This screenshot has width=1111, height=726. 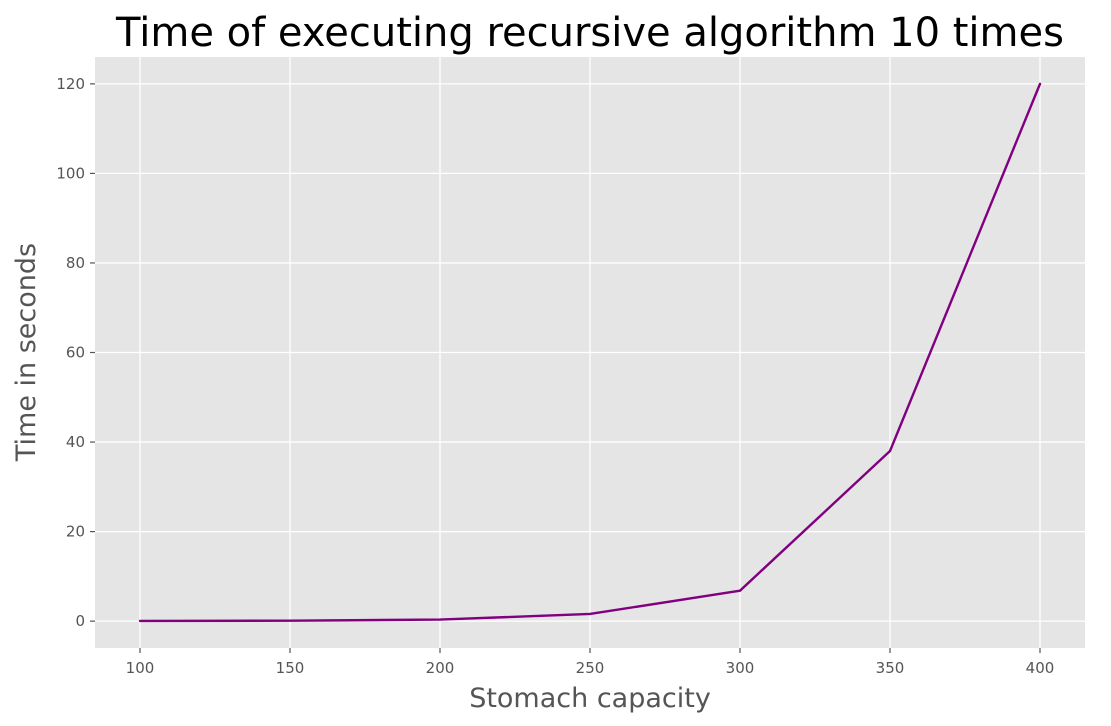 I want to click on x-tick-label: 300, so click(x=740, y=668).